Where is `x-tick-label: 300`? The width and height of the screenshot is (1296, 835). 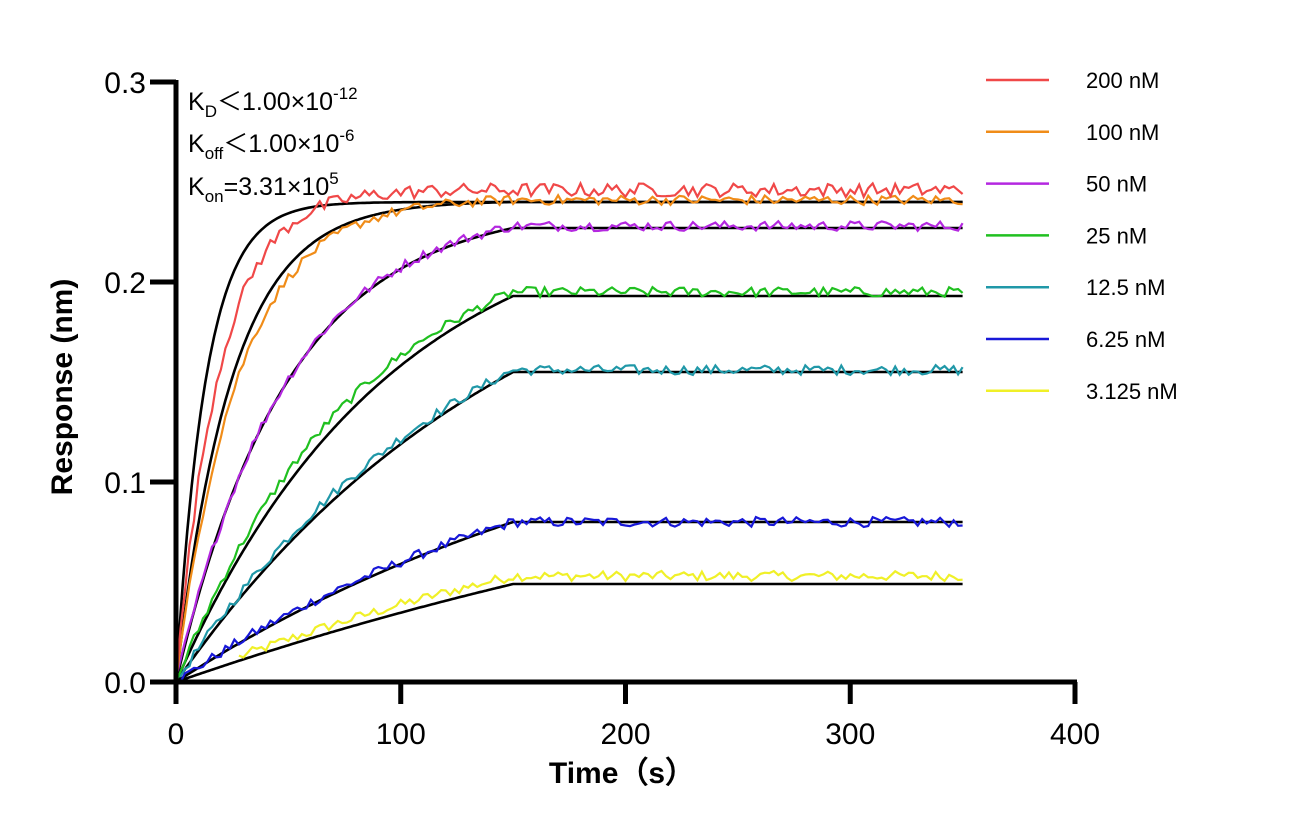 x-tick-label: 300 is located at coordinates (850, 734).